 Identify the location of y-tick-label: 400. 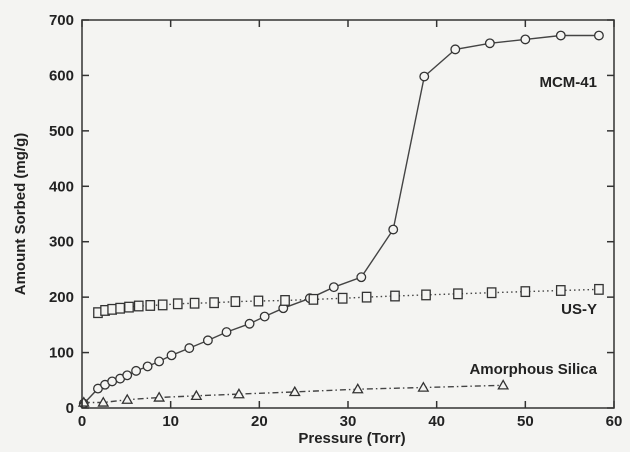
(61, 186).